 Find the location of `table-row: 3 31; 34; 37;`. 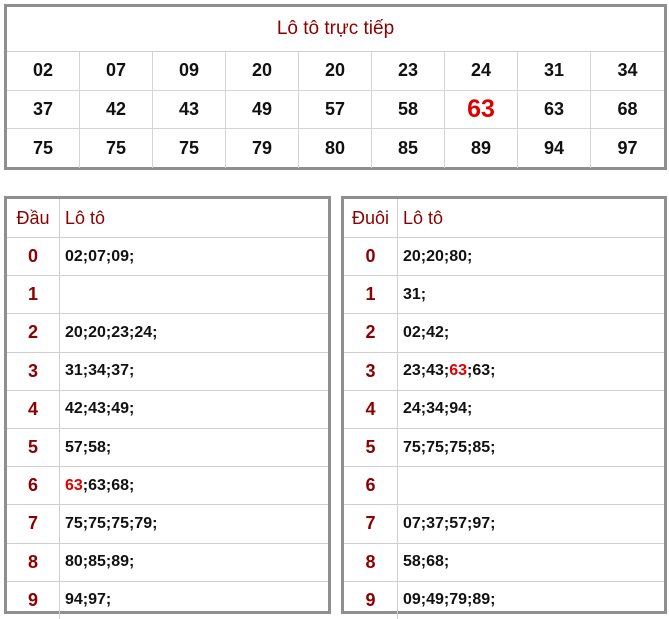

table-row: 3 31; 34; 37; is located at coordinates (167, 371).